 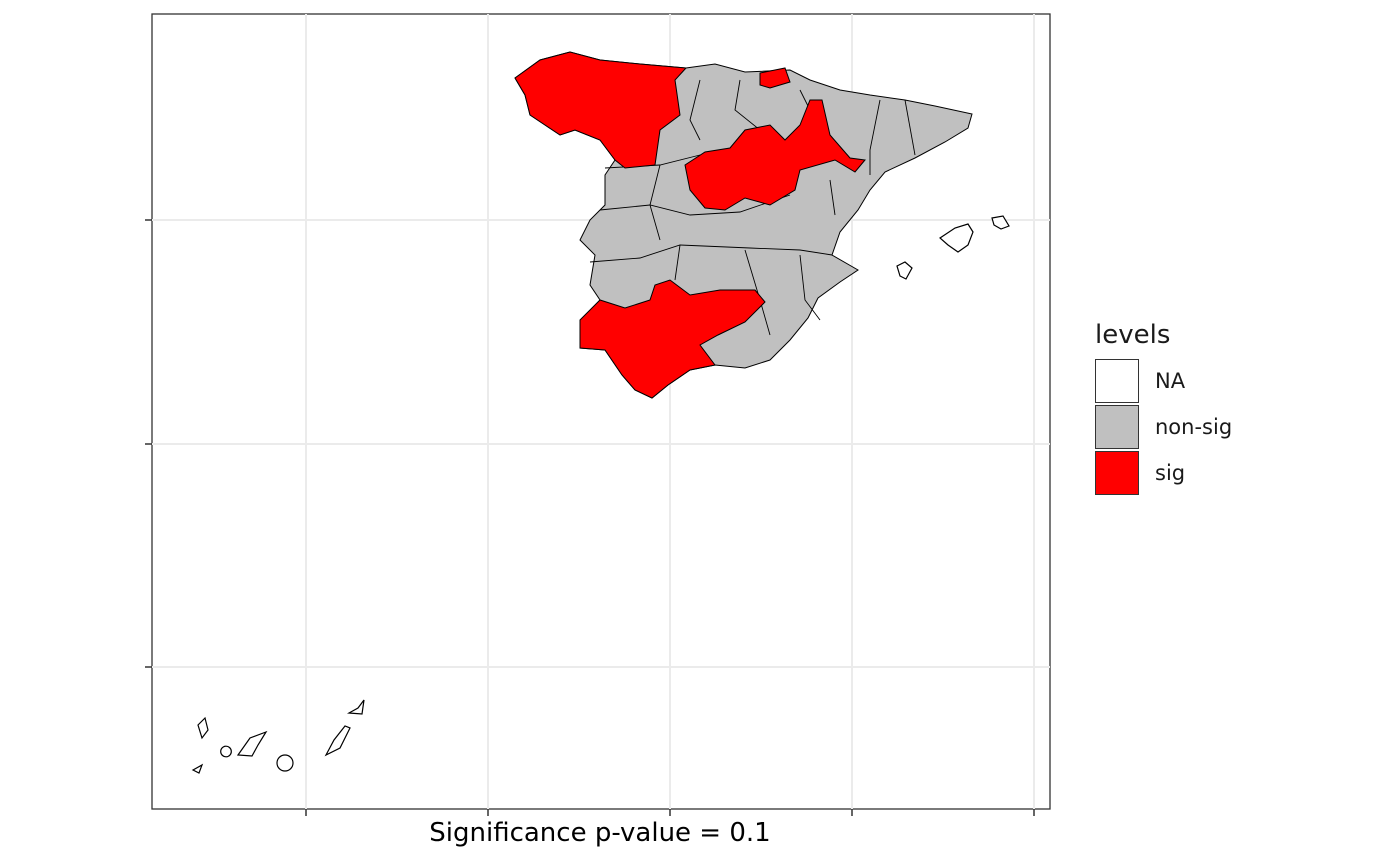 I want to click on legend-label-na: NA, so click(x=1170, y=381).